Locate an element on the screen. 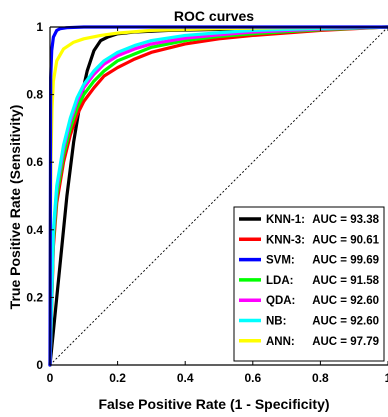  legend-auc-knn-3: AUC = 90.61 is located at coordinates (345, 240).